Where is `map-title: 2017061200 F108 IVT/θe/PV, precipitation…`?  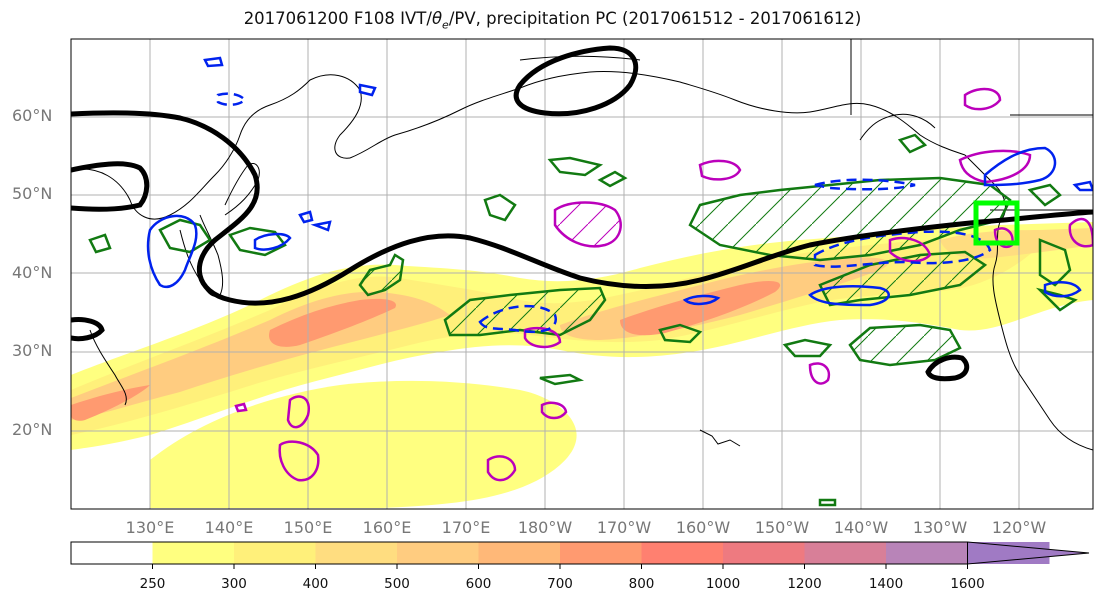
map-title: 2017061200 F108 IVT/θe/PV, precipitation… is located at coordinates (552, 20).